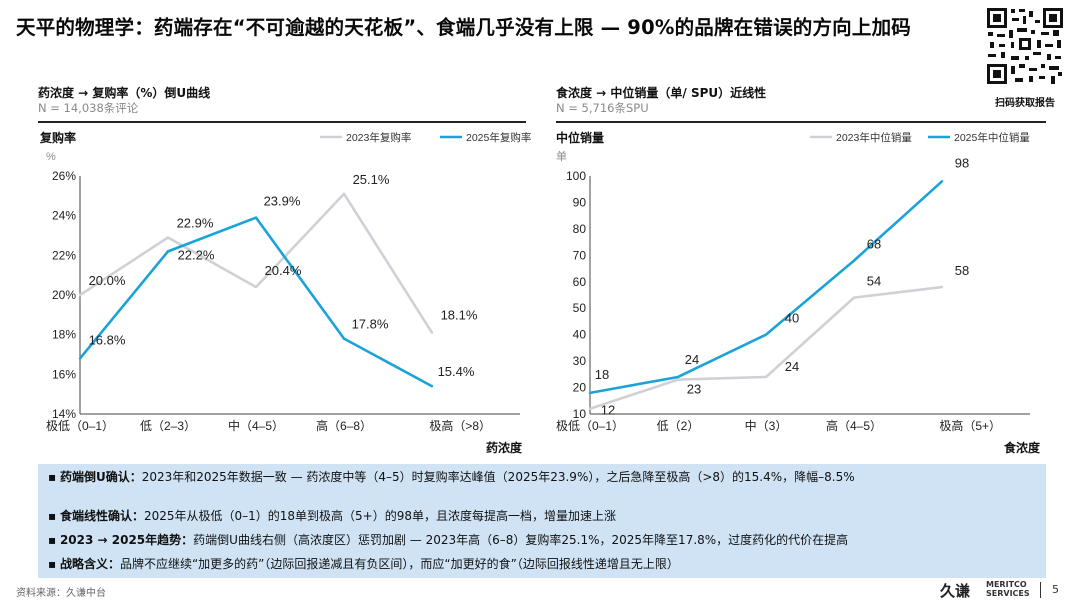 The image size is (1080, 608). I want to click on note-3-head: 2023 → 2025年趋势：, so click(126, 540).